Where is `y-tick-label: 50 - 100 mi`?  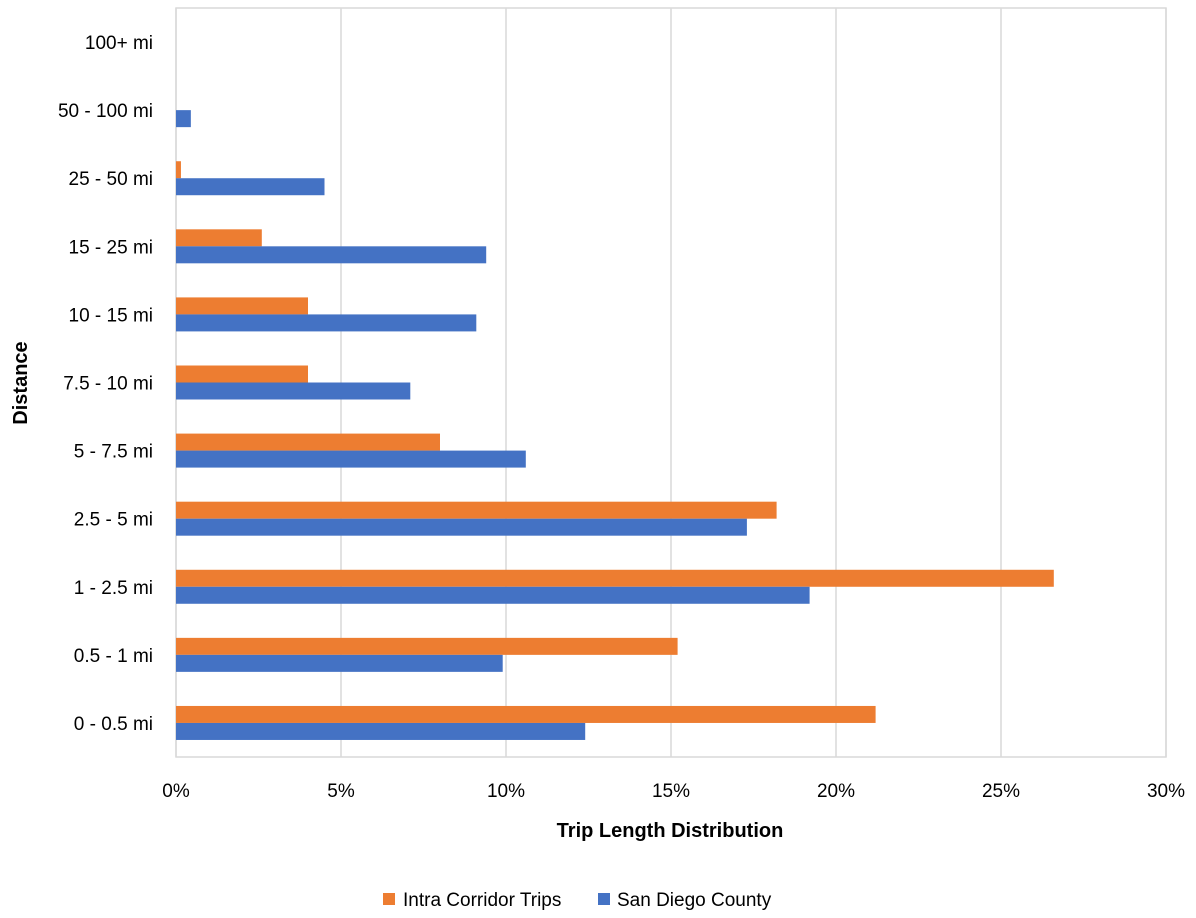 y-tick-label: 50 - 100 mi is located at coordinates (105, 111).